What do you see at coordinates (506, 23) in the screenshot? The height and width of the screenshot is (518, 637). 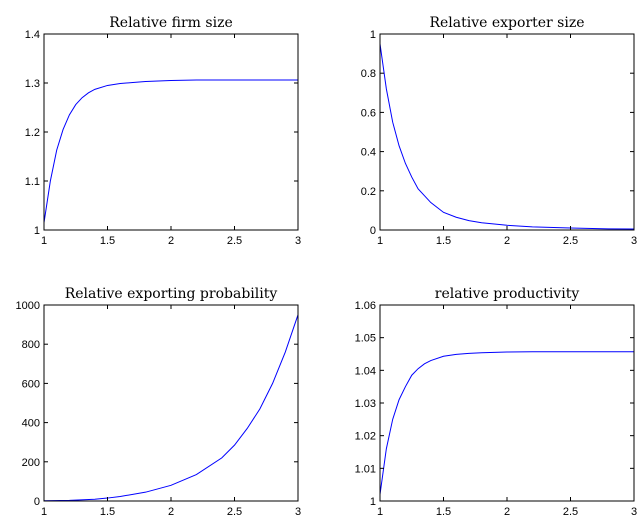 I see `chart-title: Relative exporter size` at bounding box center [506, 23].